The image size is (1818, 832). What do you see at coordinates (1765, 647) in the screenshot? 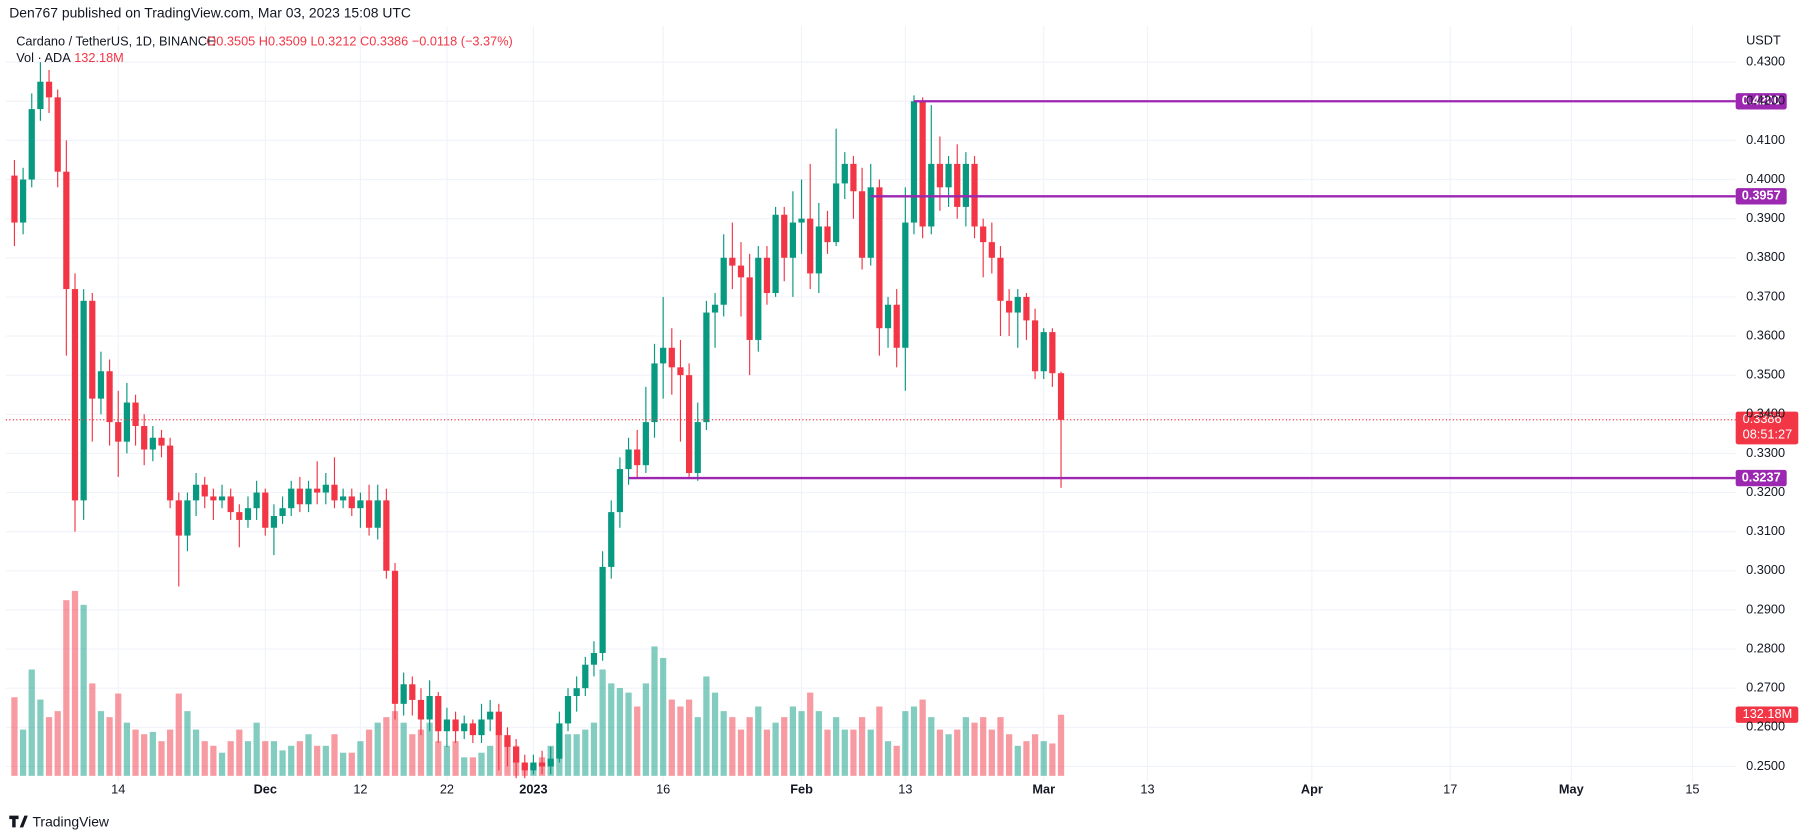
I see `y-tick-label: 0.2800` at bounding box center [1765, 647].